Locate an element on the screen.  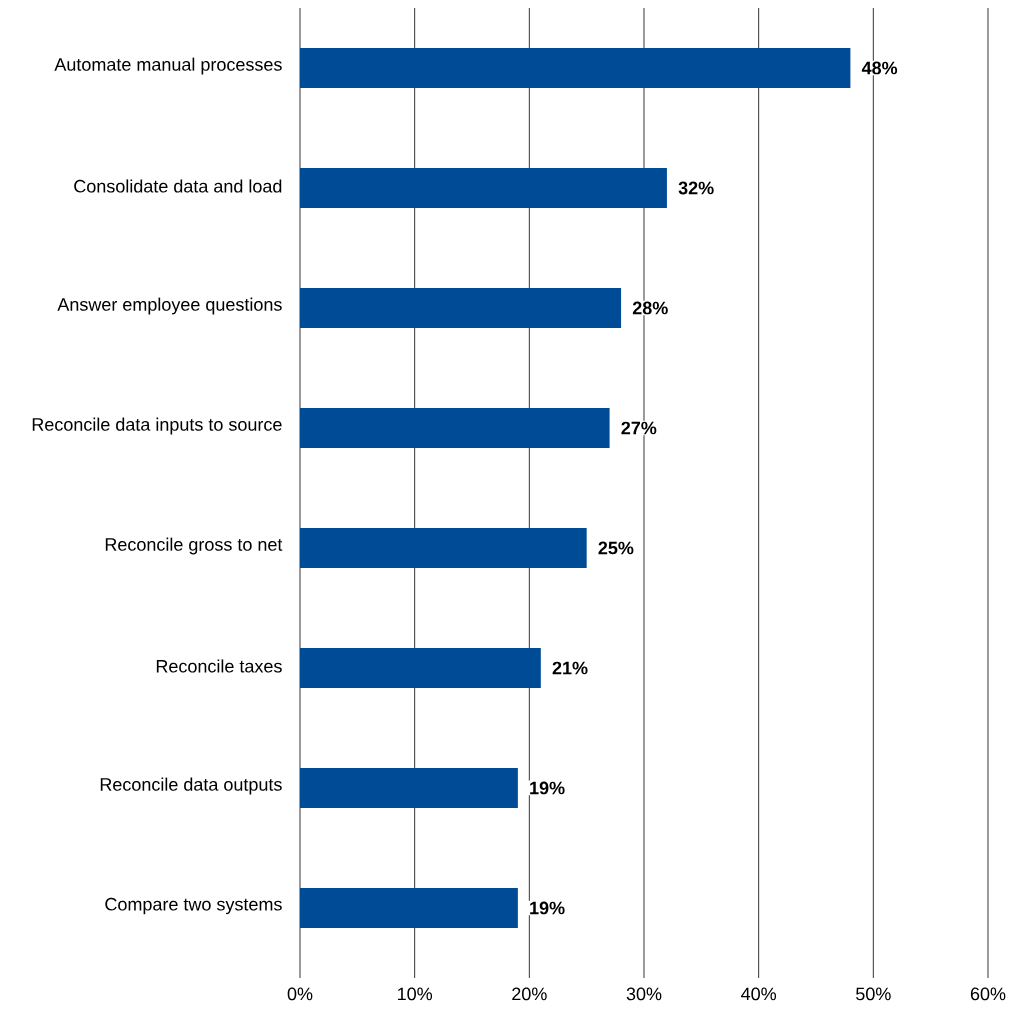
y-tick-label: Reconcile data outputs is located at coordinates (191, 786).